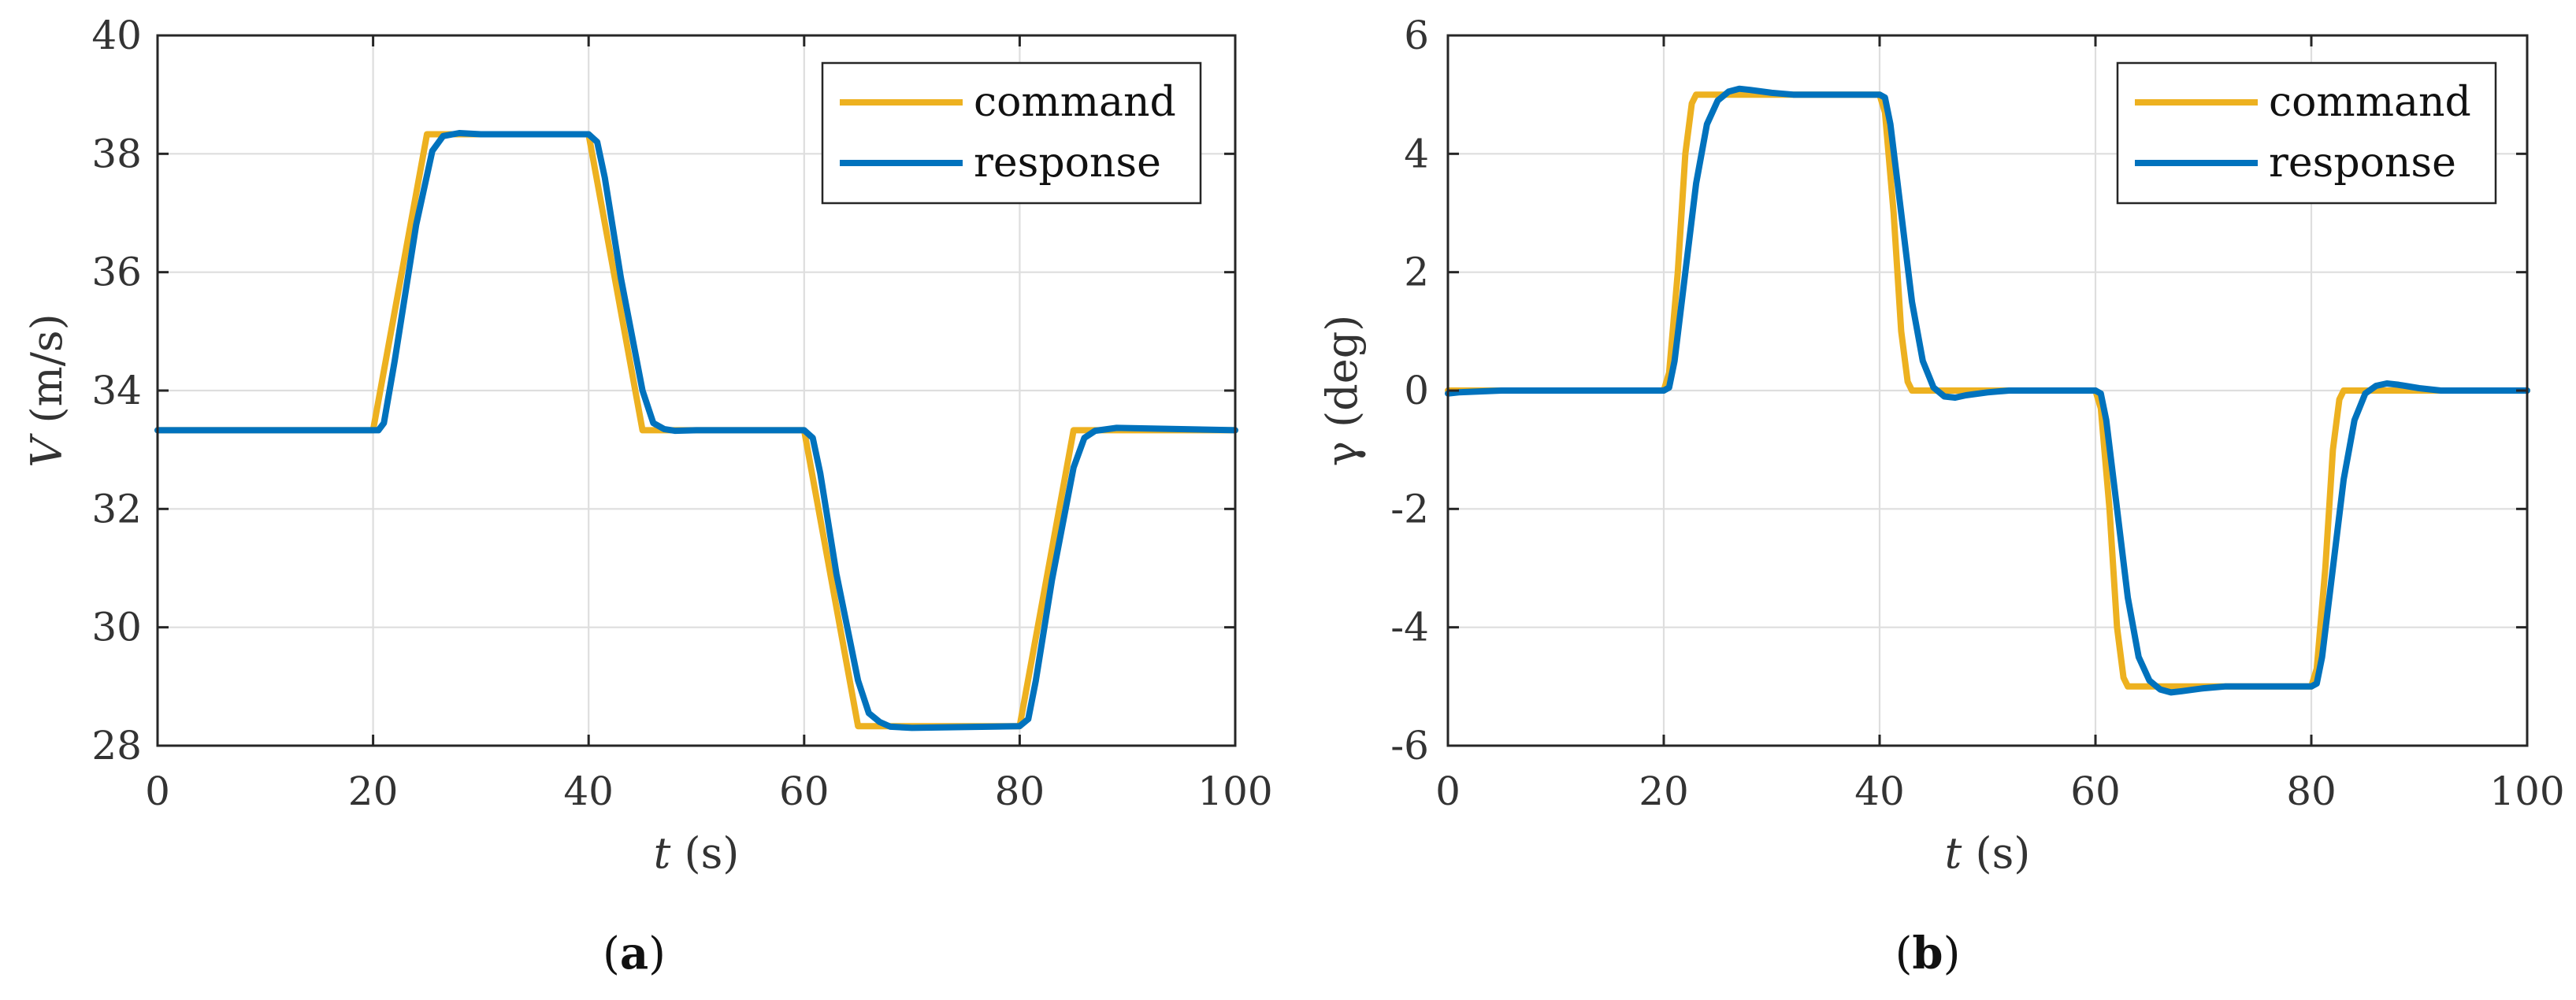 This screenshot has width=2576, height=1000. I want to click on y-tick-label: 32, so click(116, 508).